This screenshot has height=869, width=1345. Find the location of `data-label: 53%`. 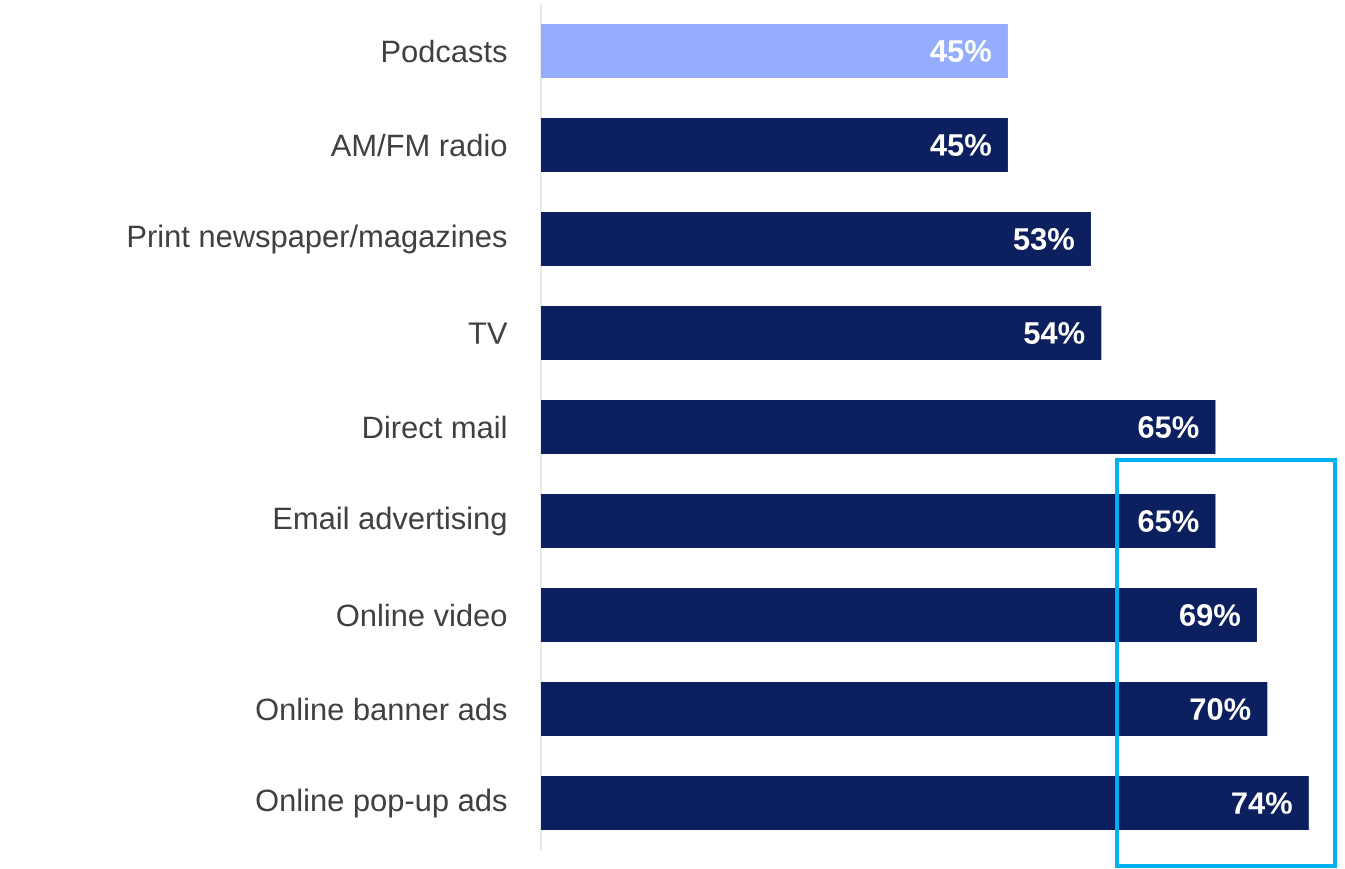

data-label: 53% is located at coordinates (1043, 239).